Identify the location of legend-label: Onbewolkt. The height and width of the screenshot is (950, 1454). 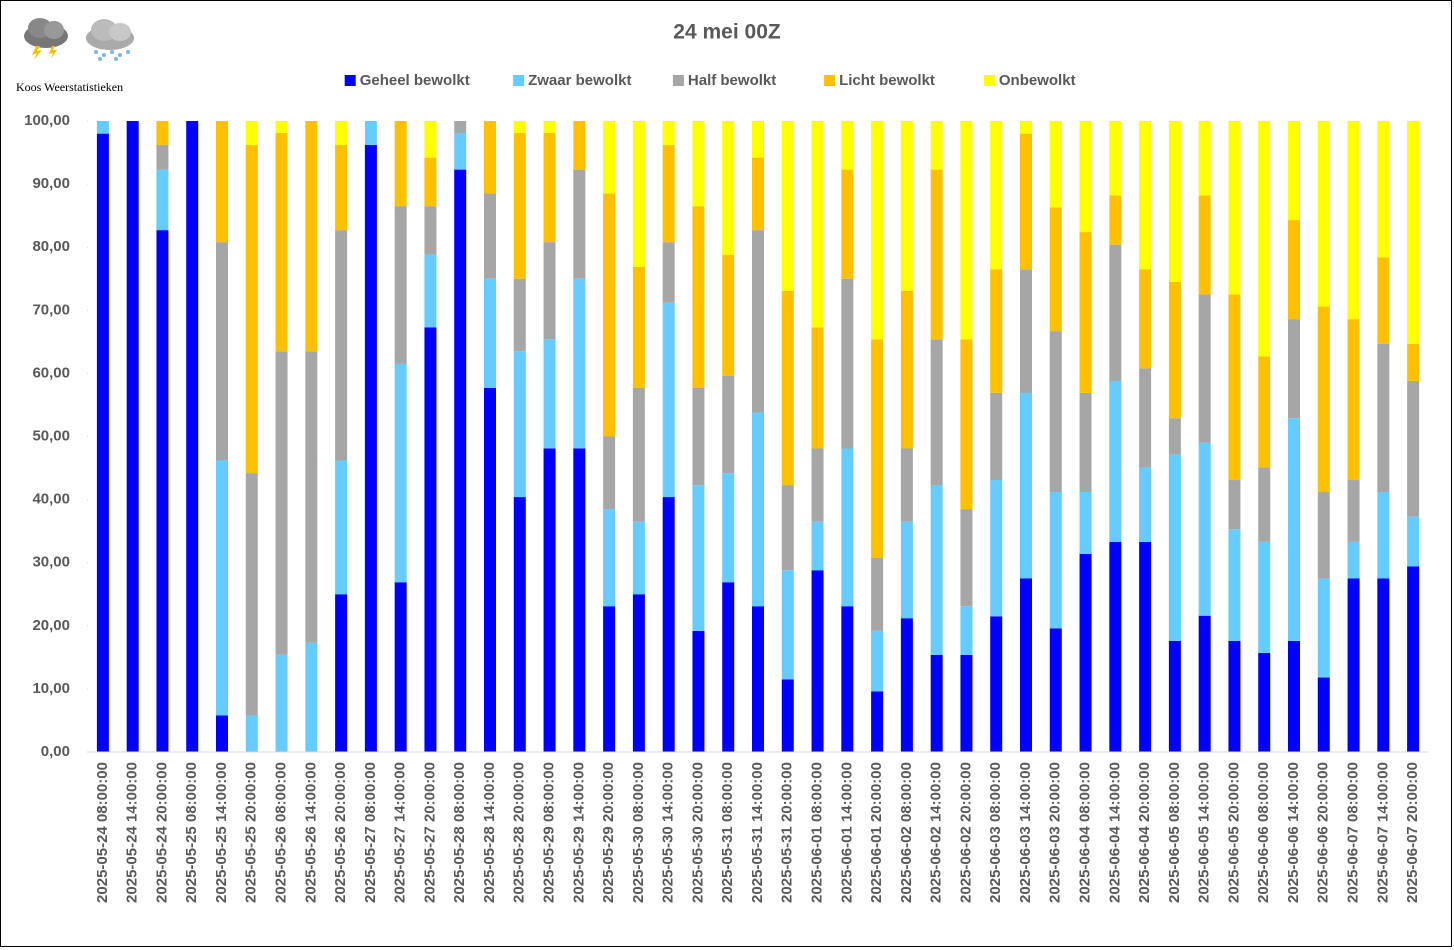
(1037, 80).